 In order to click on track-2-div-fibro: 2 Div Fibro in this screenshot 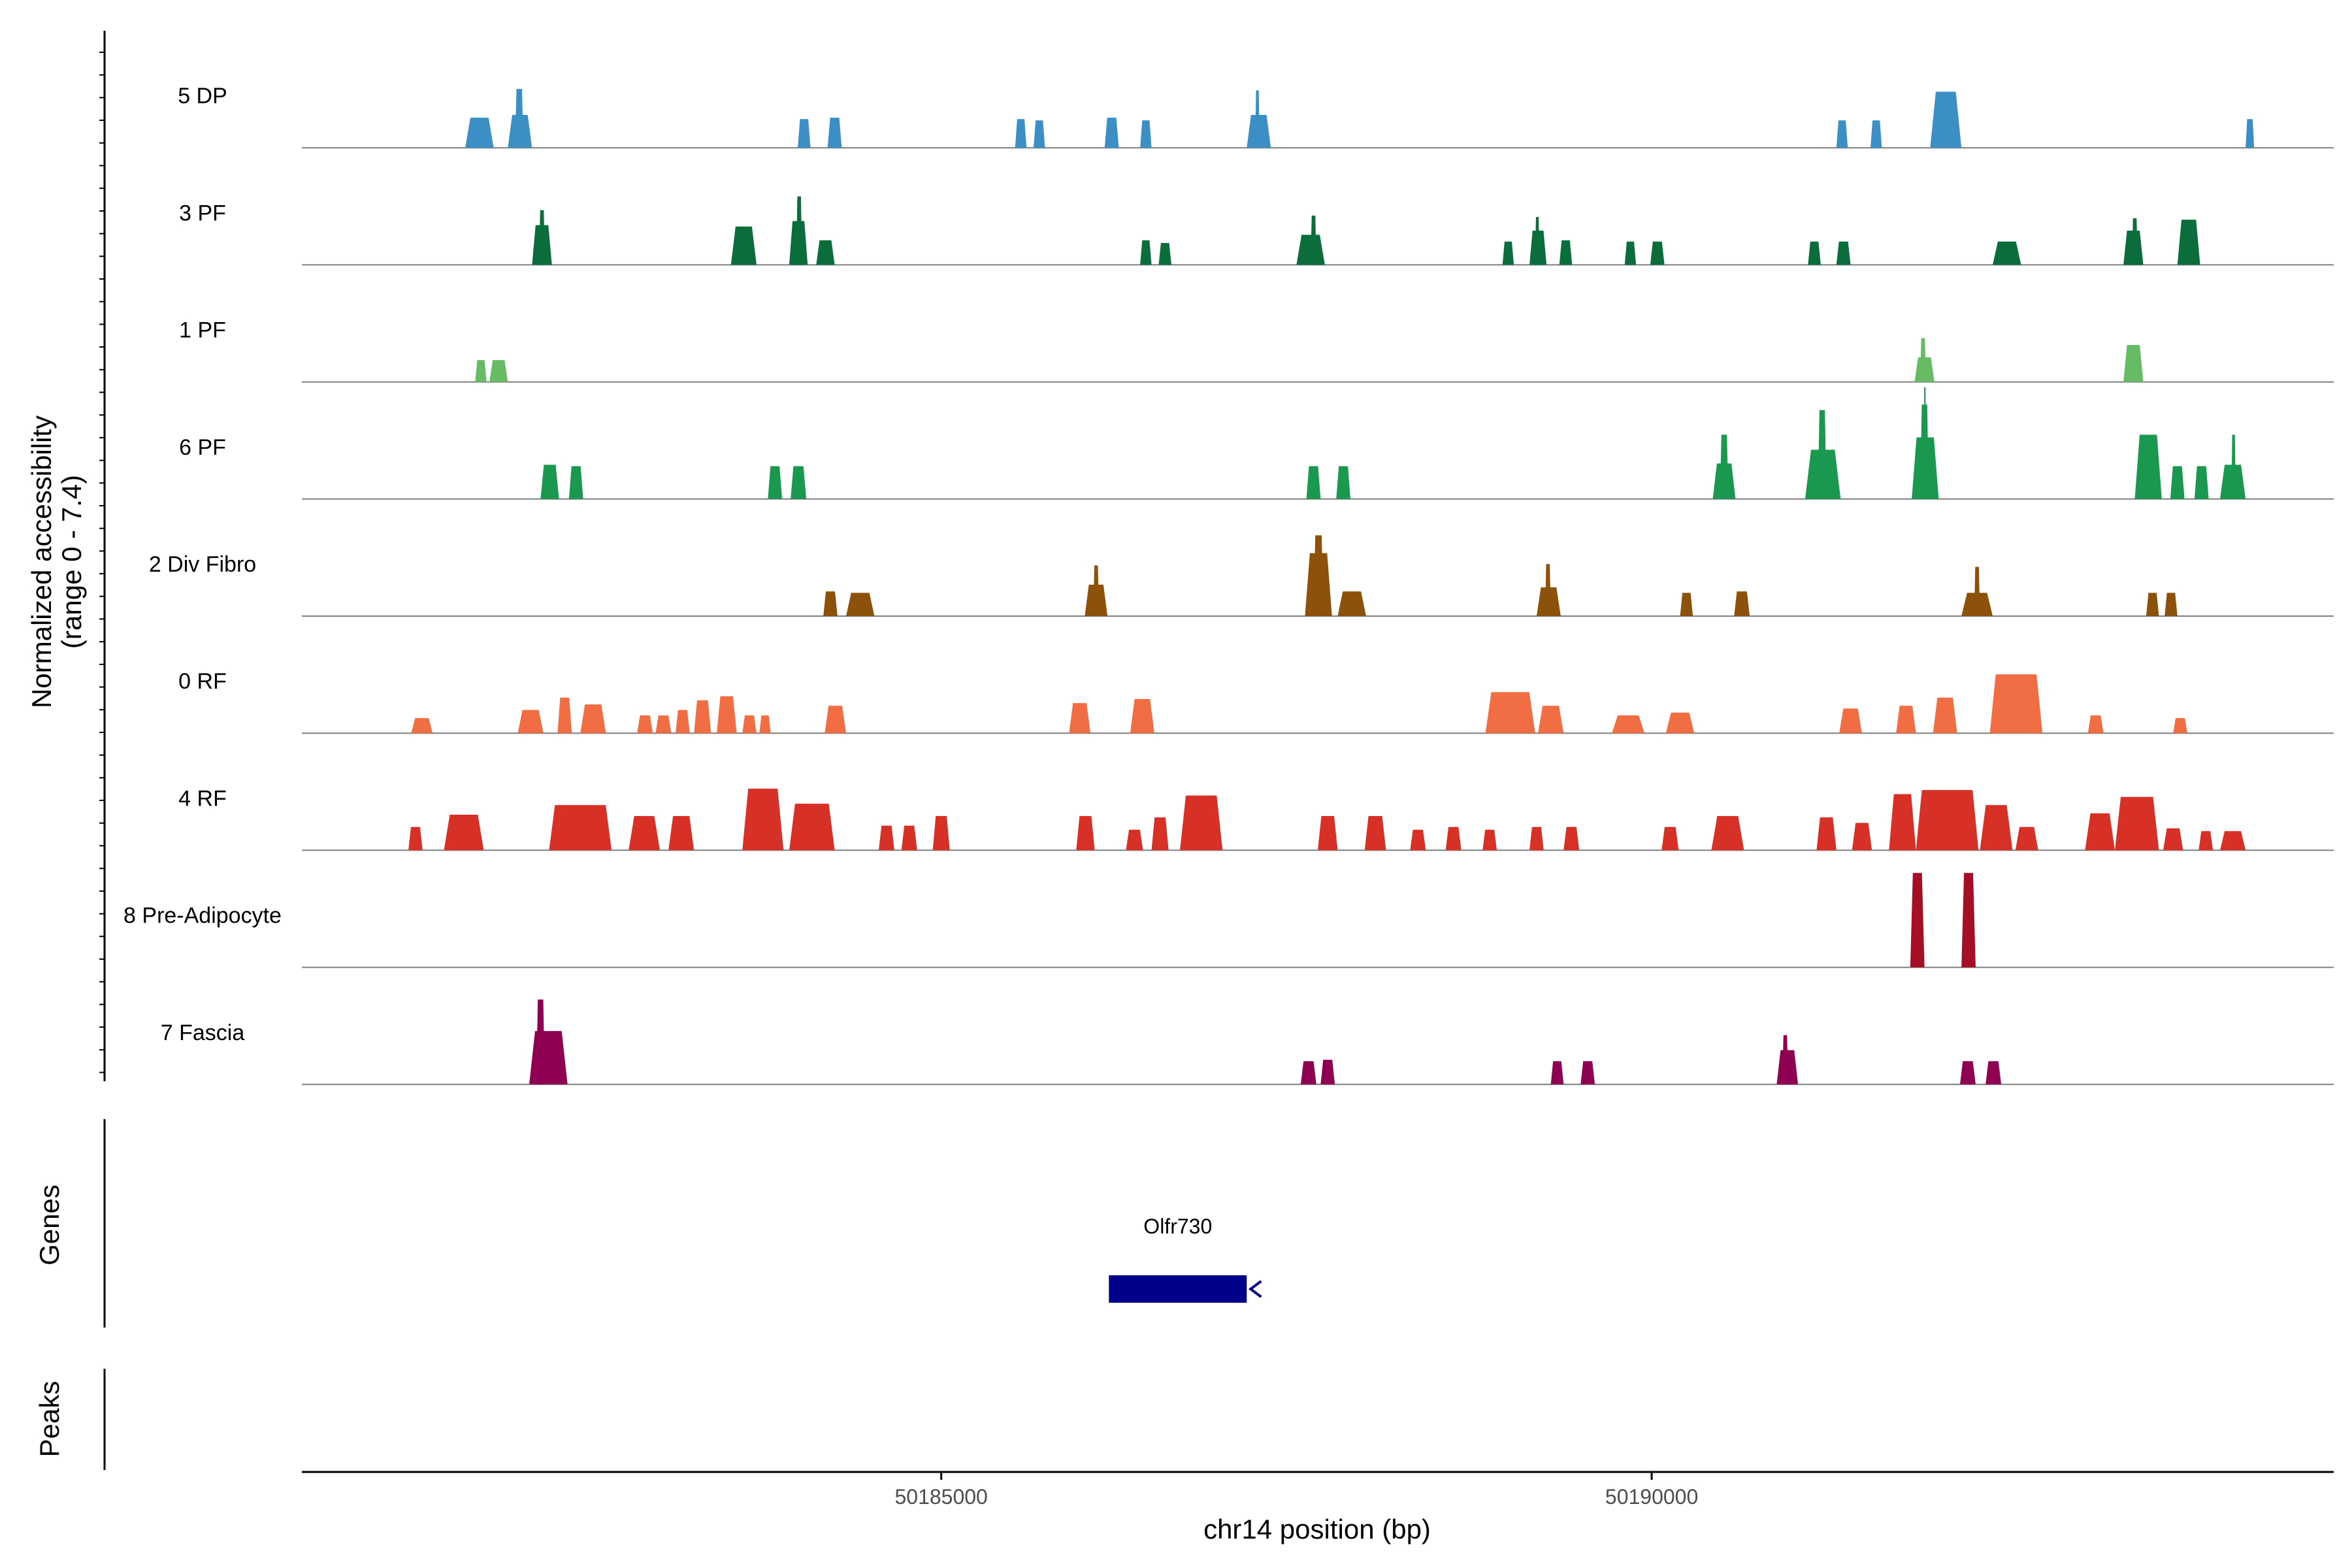, I will do `click(1241, 576)`.